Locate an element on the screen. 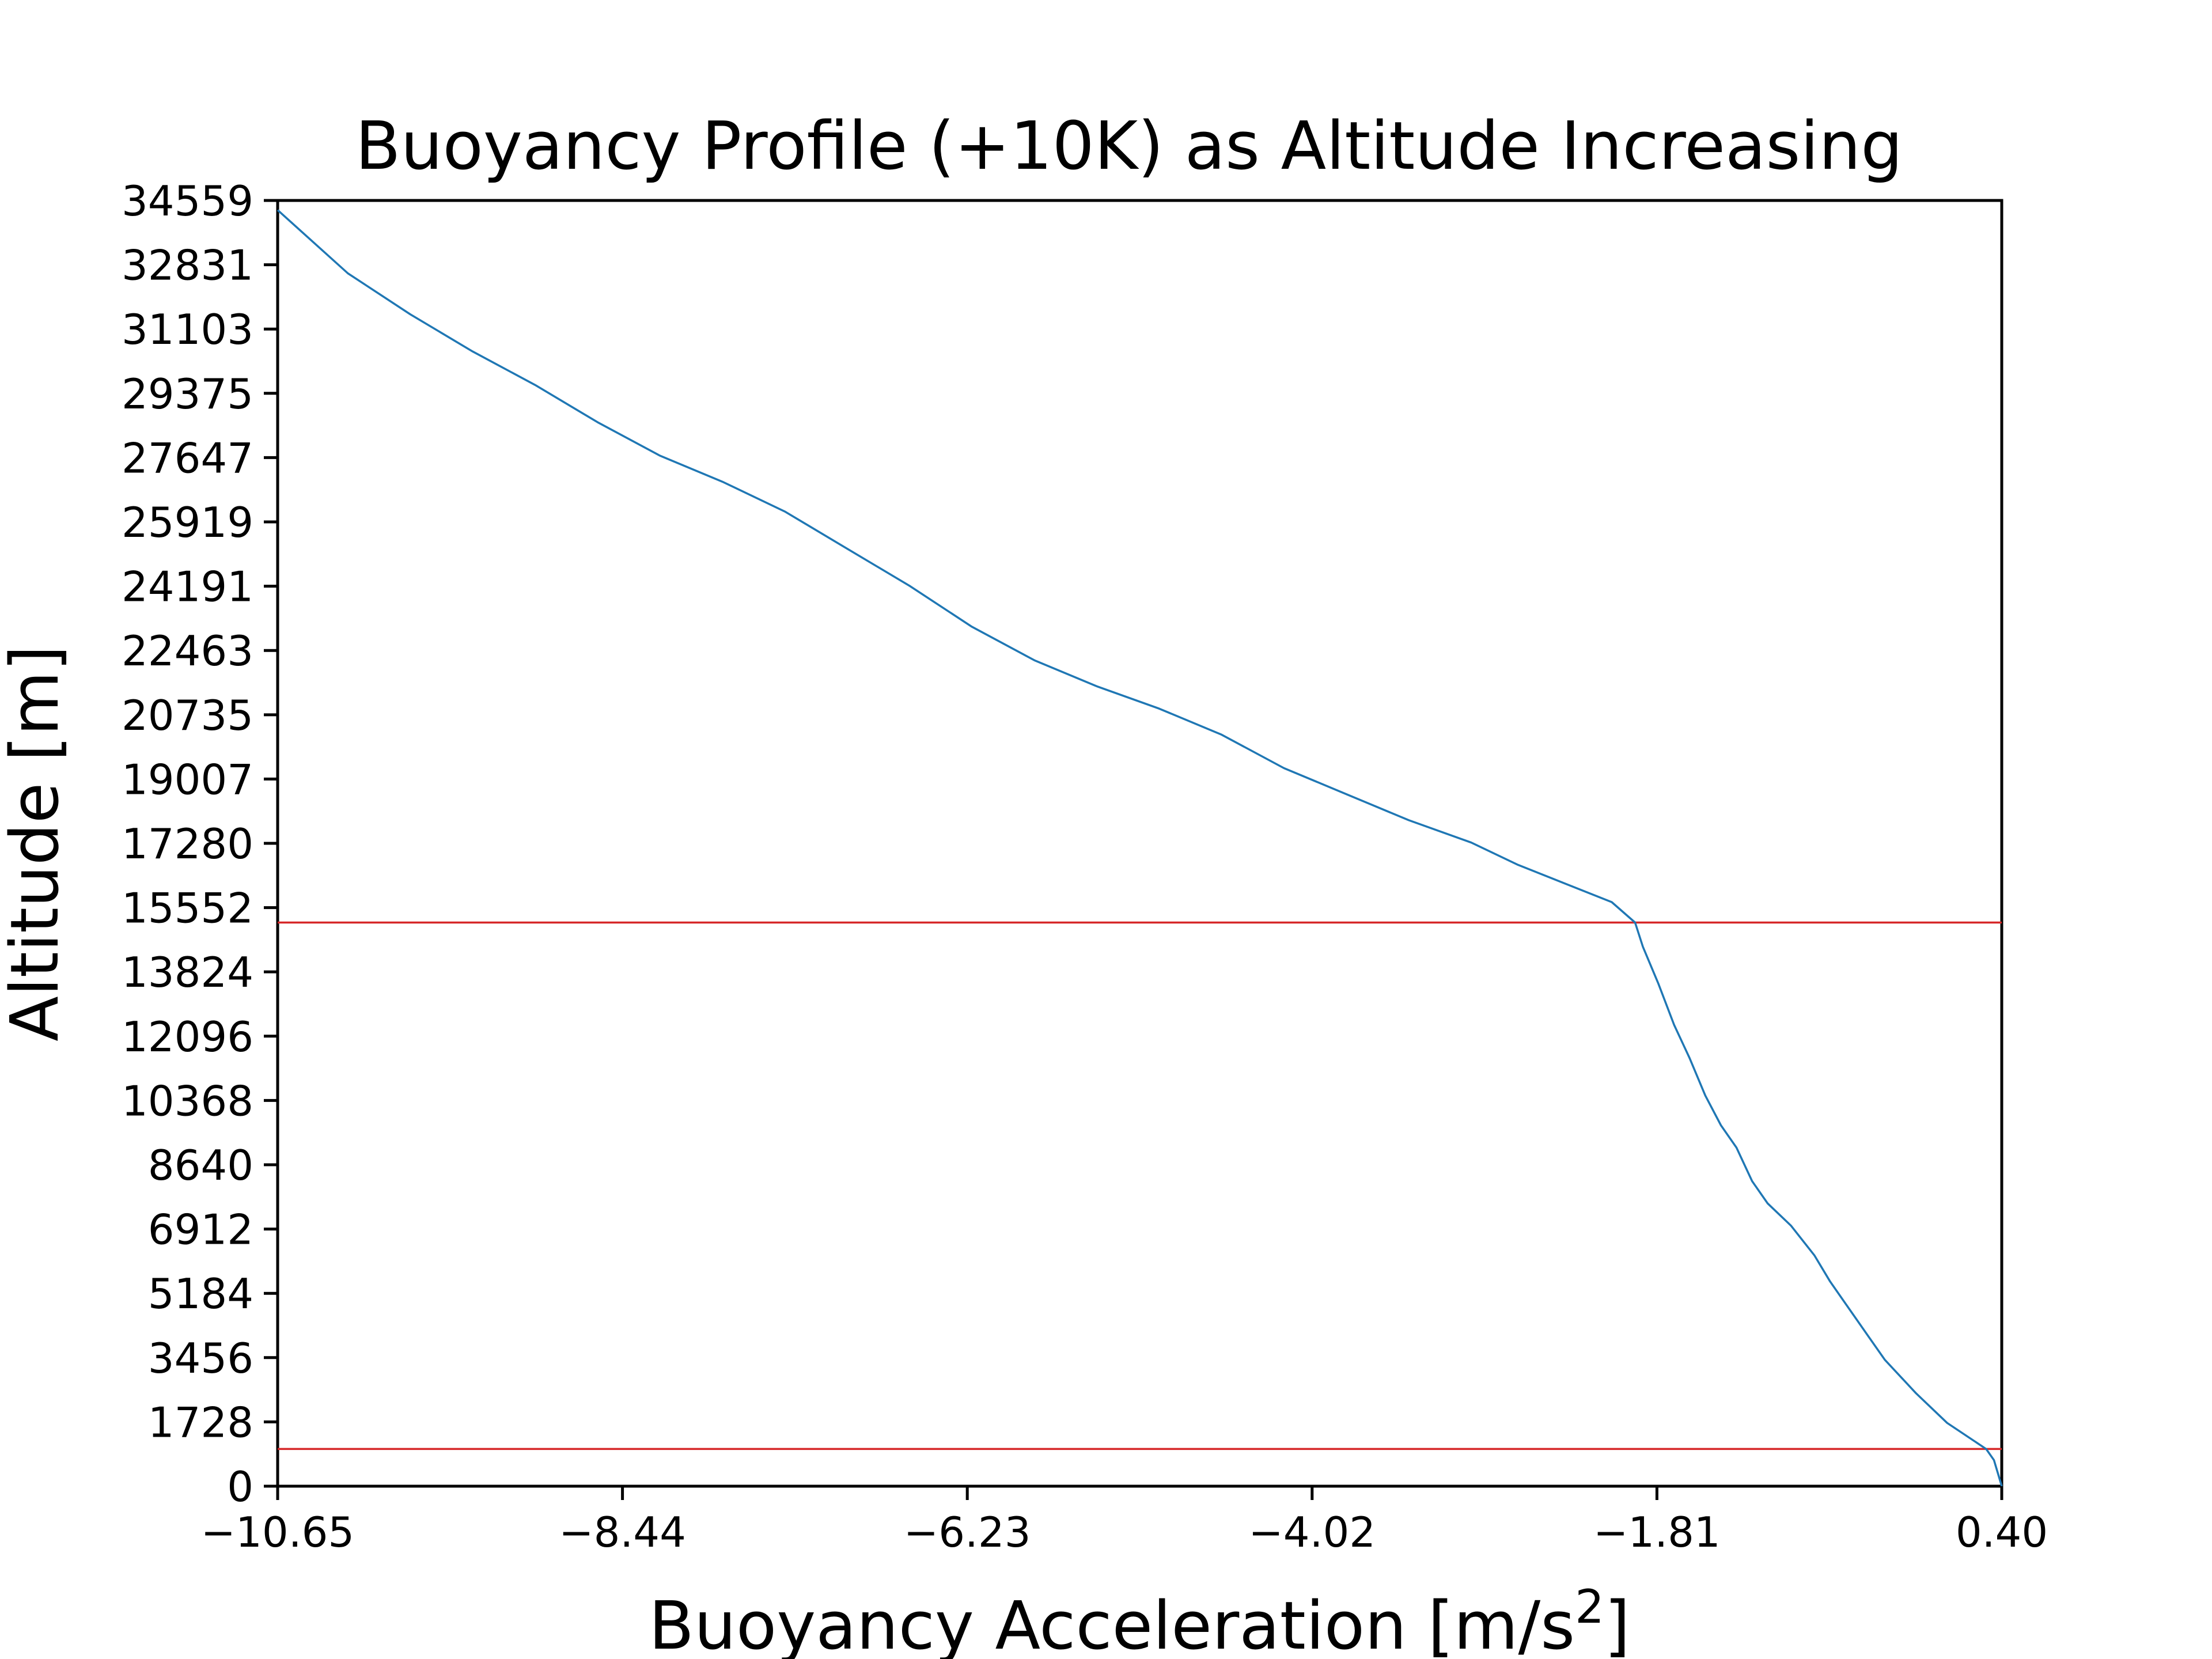  x-tick-label: −8.44 is located at coordinates (622, 1532).